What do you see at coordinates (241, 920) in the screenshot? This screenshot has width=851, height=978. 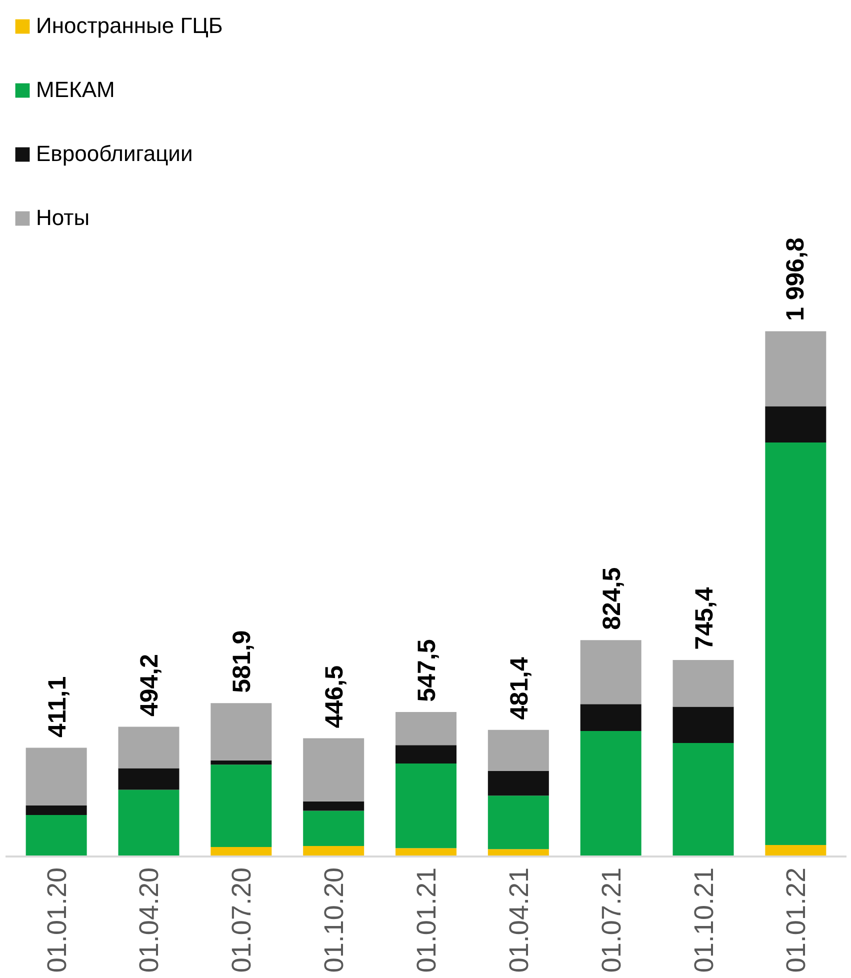 I see `x-tick-label: 01.07.20` at bounding box center [241, 920].